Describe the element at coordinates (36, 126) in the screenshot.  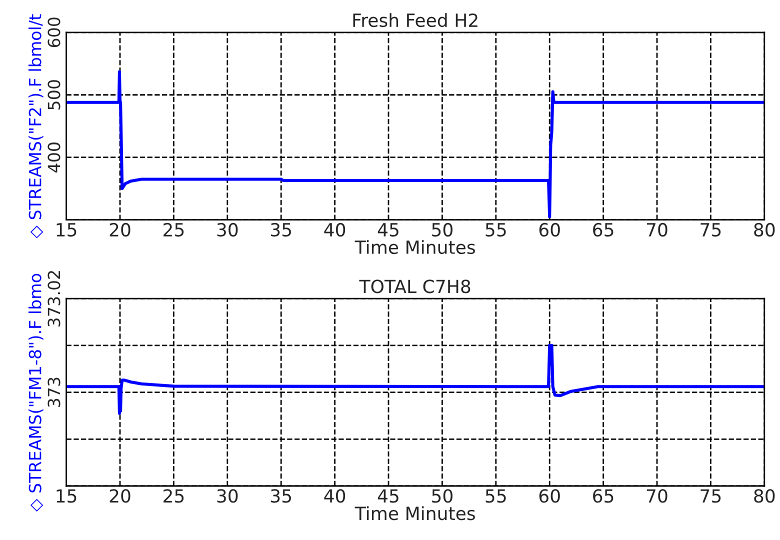
I see `y-axis-title: ◇ STREAMS("F2").F lbmol/t` at that location.